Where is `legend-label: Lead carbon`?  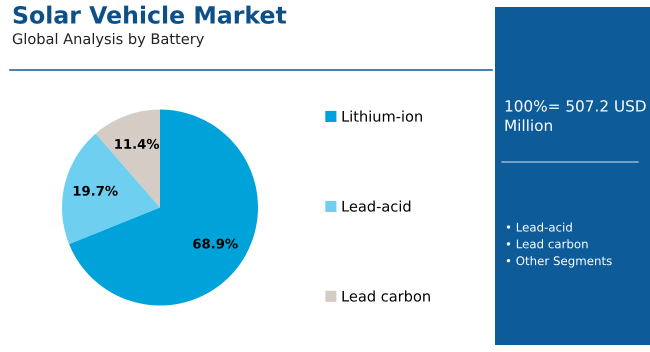
legend-label: Lead carbon is located at coordinates (386, 296).